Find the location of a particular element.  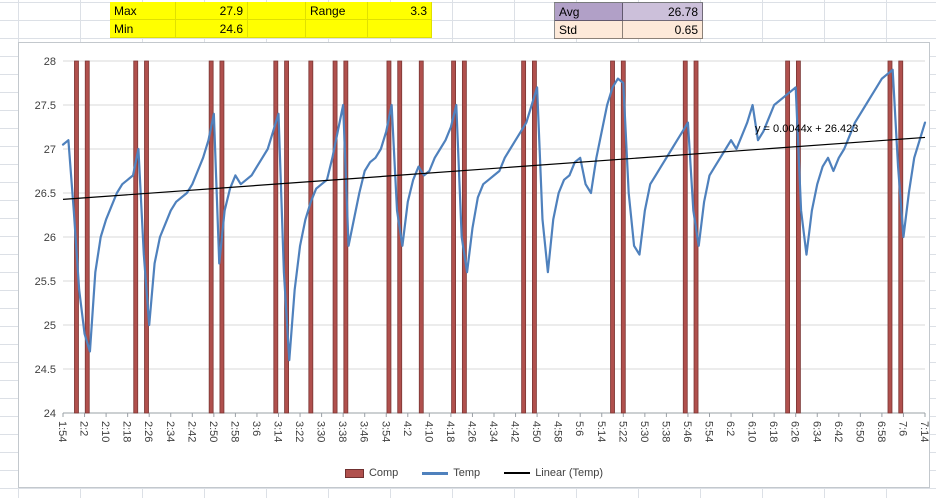

svg-text: 6:42 is located at coordinates (838, 431).